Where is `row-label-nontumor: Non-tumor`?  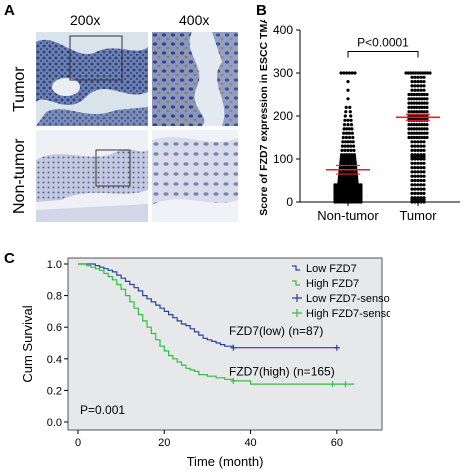
row-label-nontumor: Non-tumor is located at coordinates (19, 176).